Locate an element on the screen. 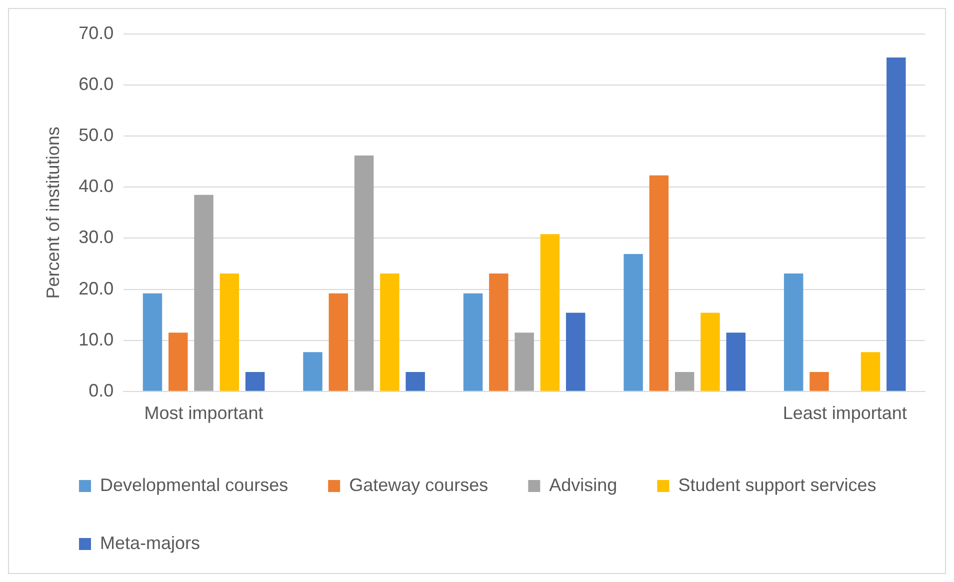  y-tick-label: 20.0 is located at coordinates (96, 288).